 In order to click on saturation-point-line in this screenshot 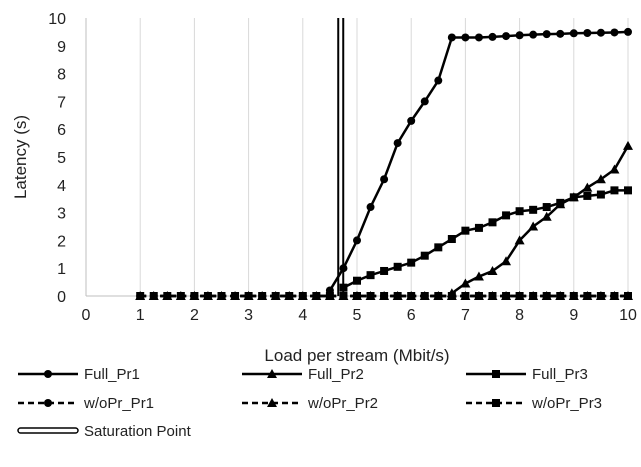, I will do `click(341, 157)`.